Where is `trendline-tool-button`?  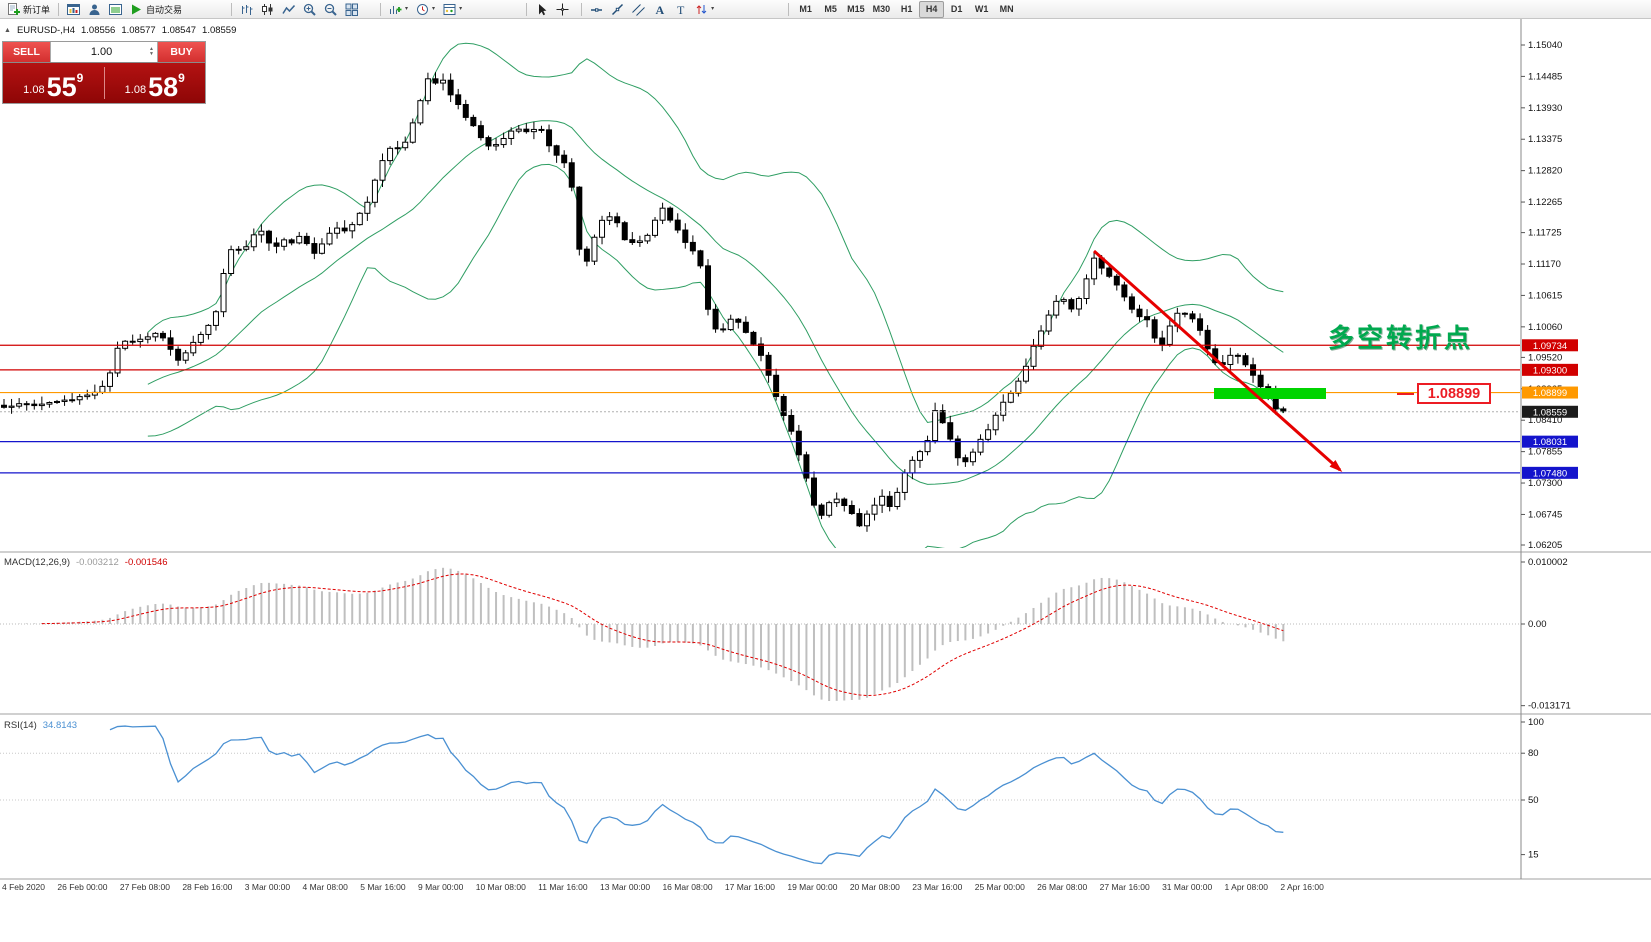
trendline-tool-button is located at coordinates (617, 9).